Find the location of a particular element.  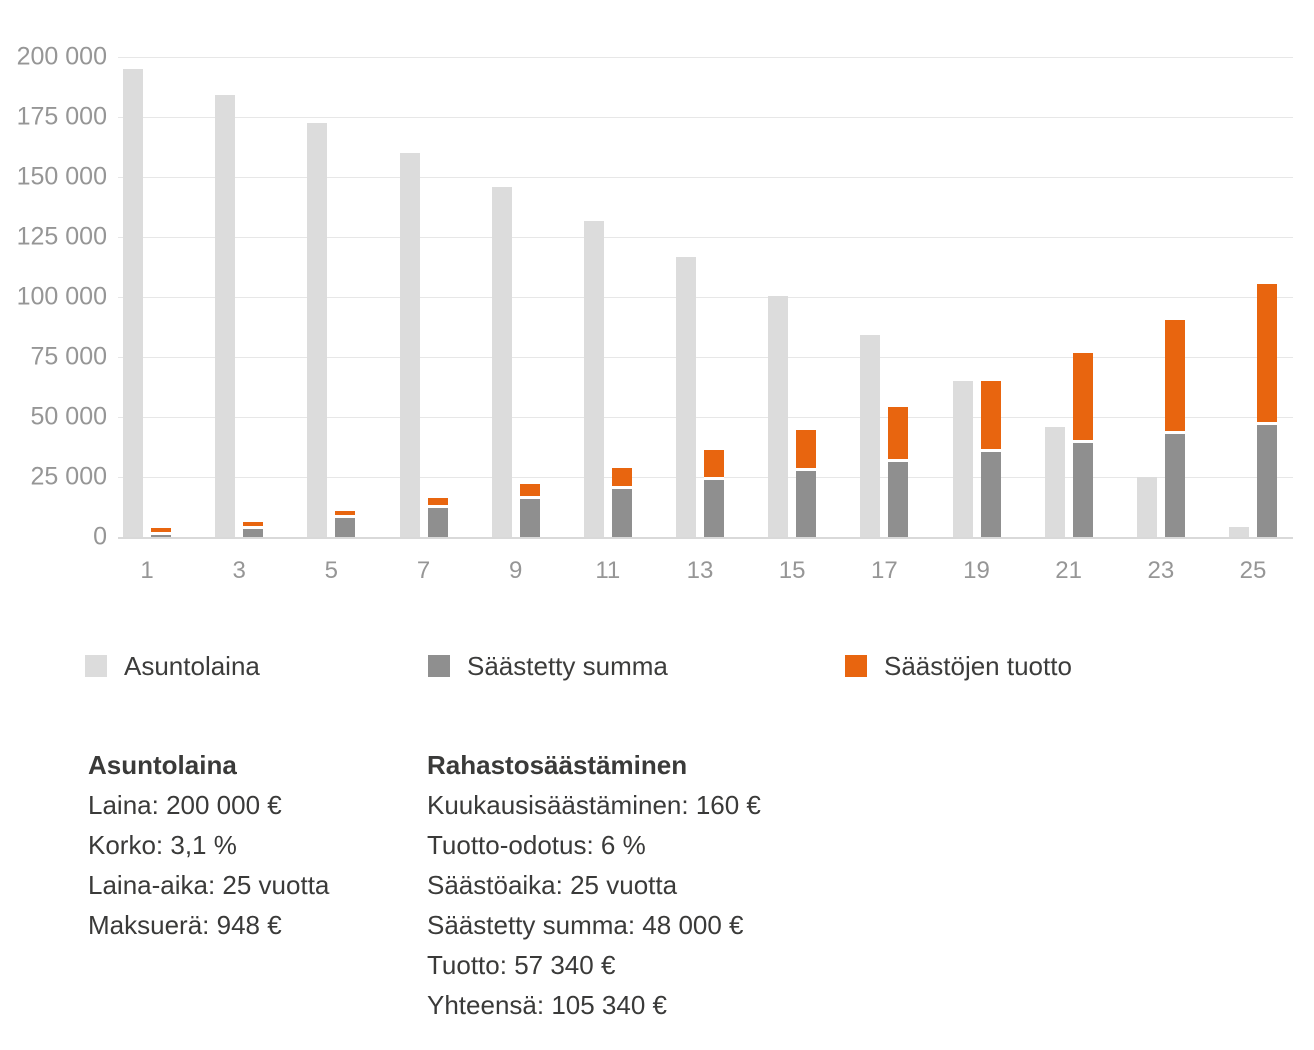

fund-savings-info-line: Kuukausisäästäminen: 160 € is located at coordinates (594, 805).